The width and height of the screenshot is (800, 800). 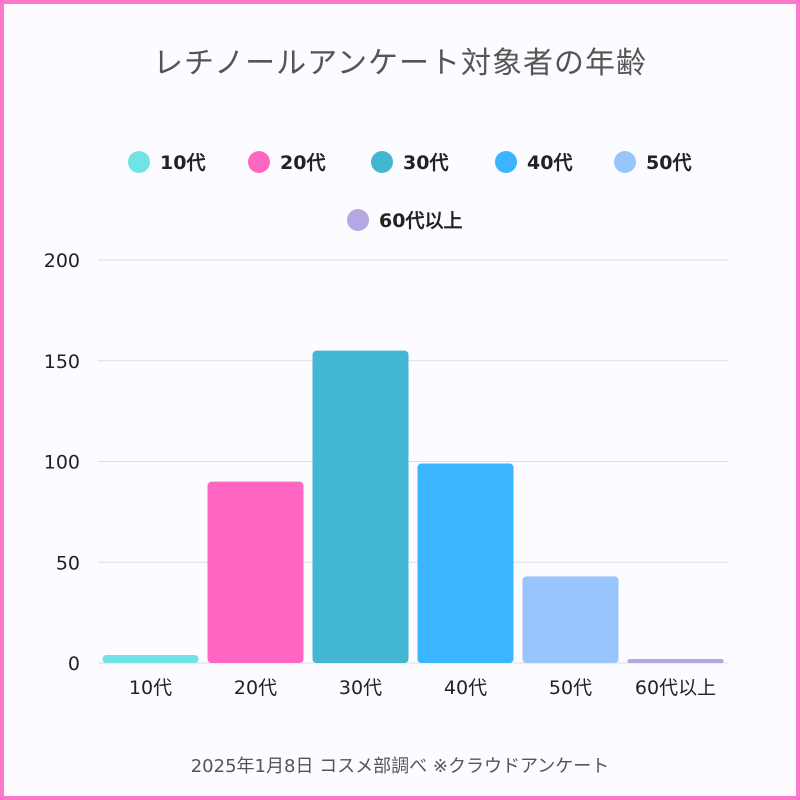 I want to click on legend-item: 40代, so click(x=533, y=161).